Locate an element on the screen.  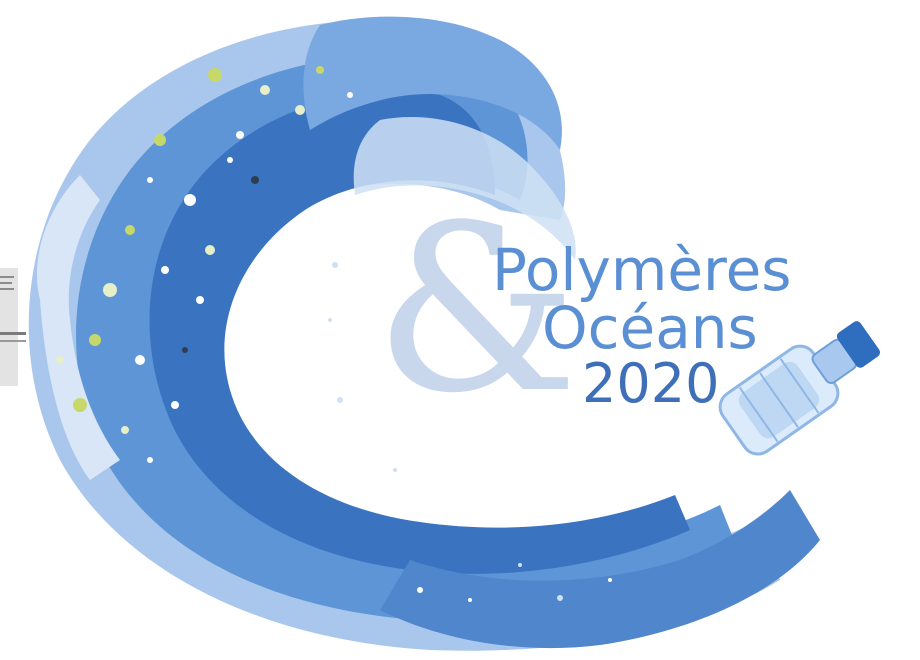
wave-crest-highlight is located at coordinates (464, 188).